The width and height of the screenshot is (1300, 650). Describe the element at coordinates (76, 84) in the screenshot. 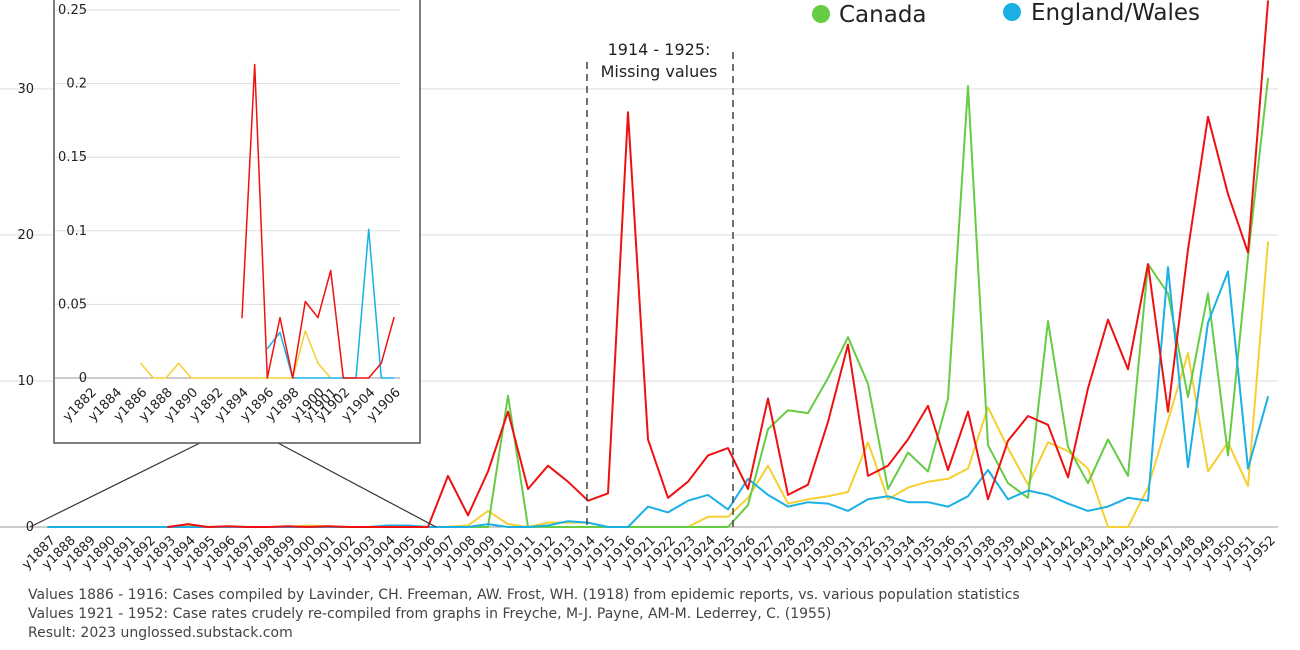

I see `inset-y-tick-label: 0.2` at that location.